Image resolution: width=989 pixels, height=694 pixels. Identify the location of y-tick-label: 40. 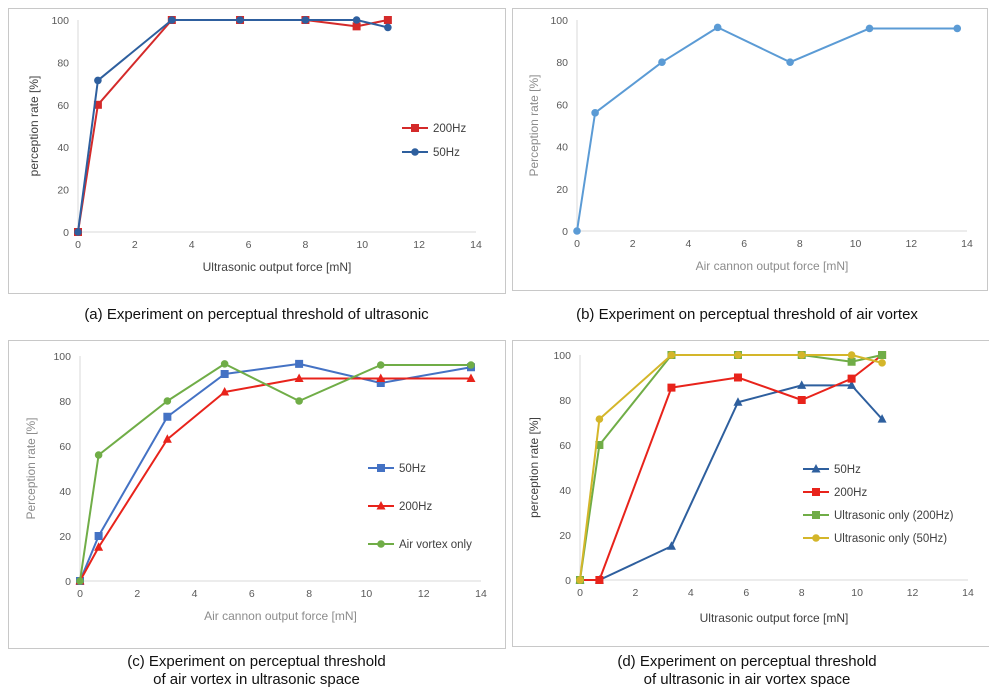
(562, 148).